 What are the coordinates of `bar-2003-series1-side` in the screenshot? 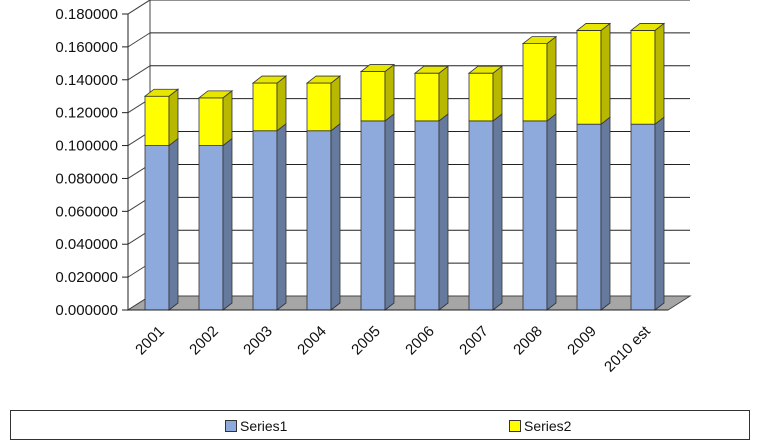 It's located at (281, 216).